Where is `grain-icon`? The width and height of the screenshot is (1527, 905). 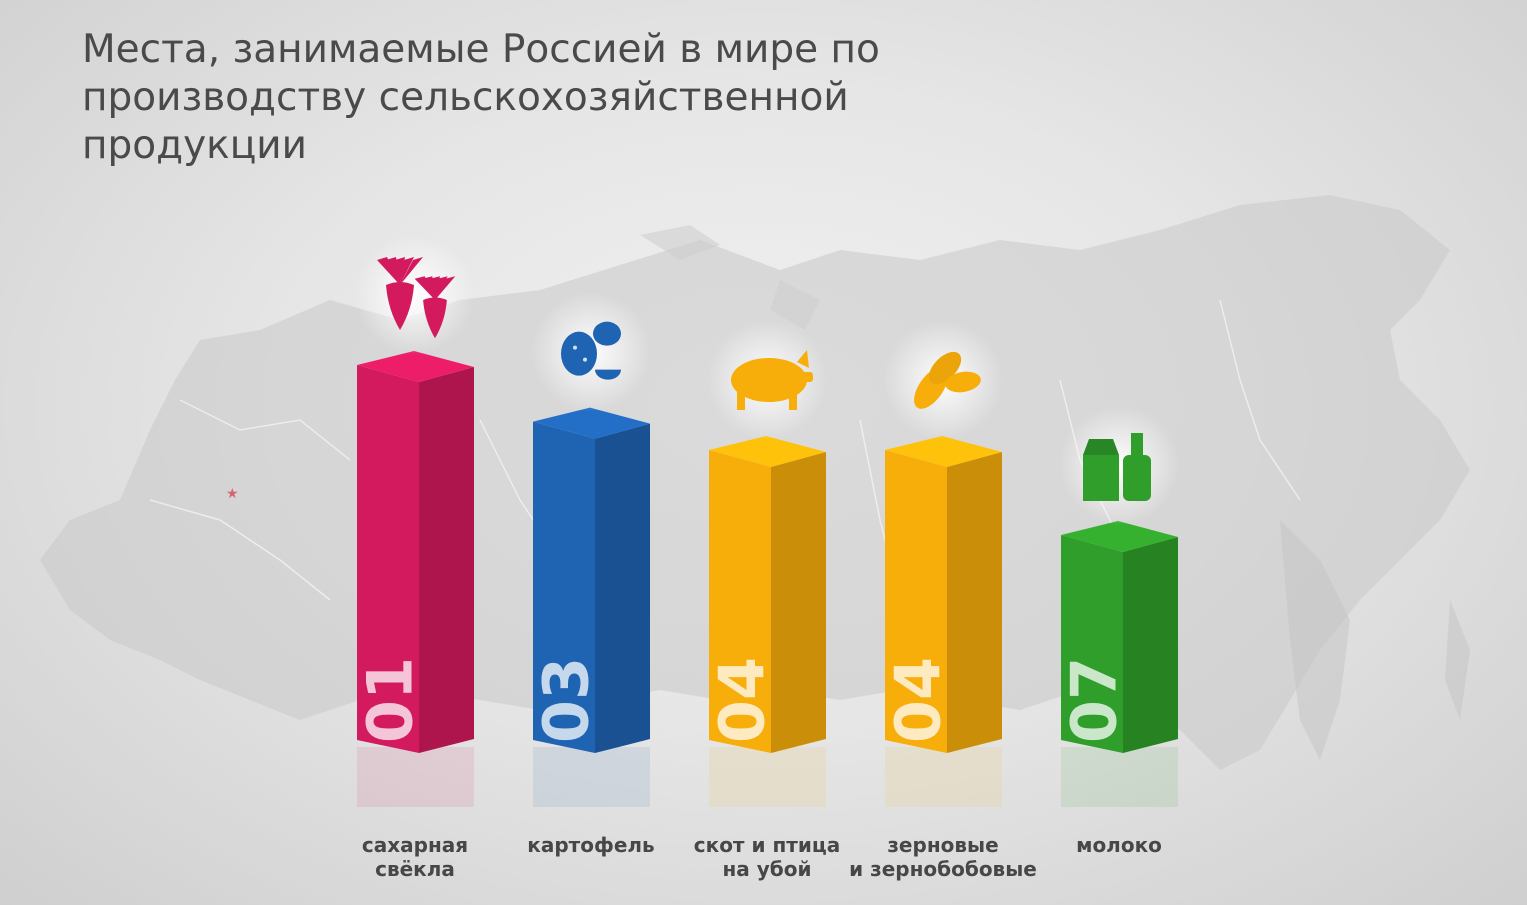
grain-icon is located at coordinates (943, 380).